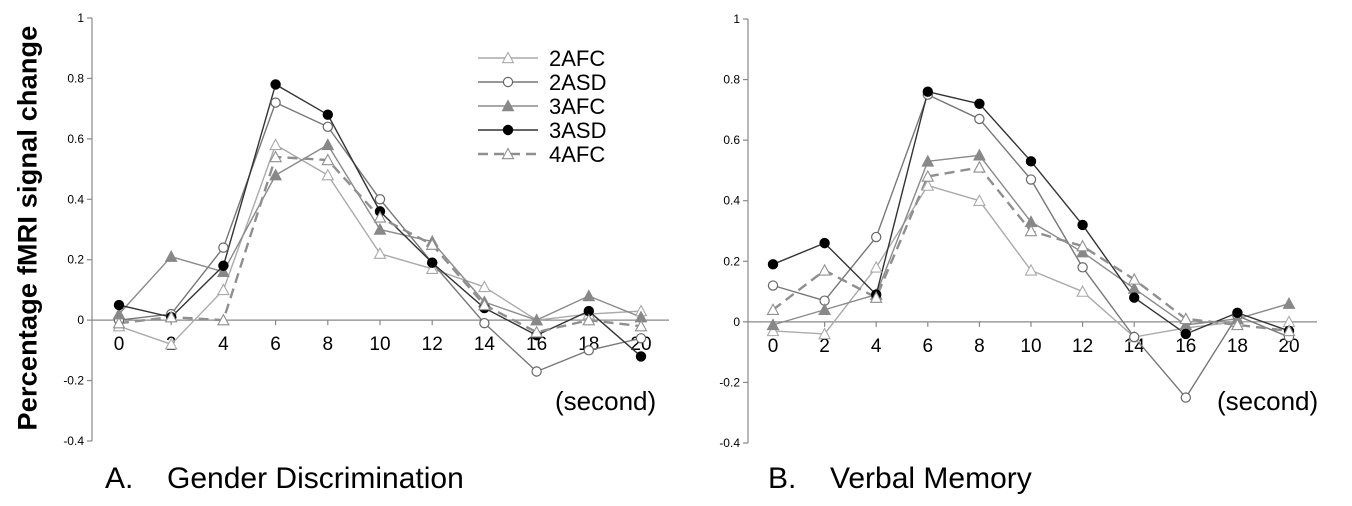 The image size is (1352, 506). I want to click on panel-b-y-tick-label: 0.2, so click(731, 261).